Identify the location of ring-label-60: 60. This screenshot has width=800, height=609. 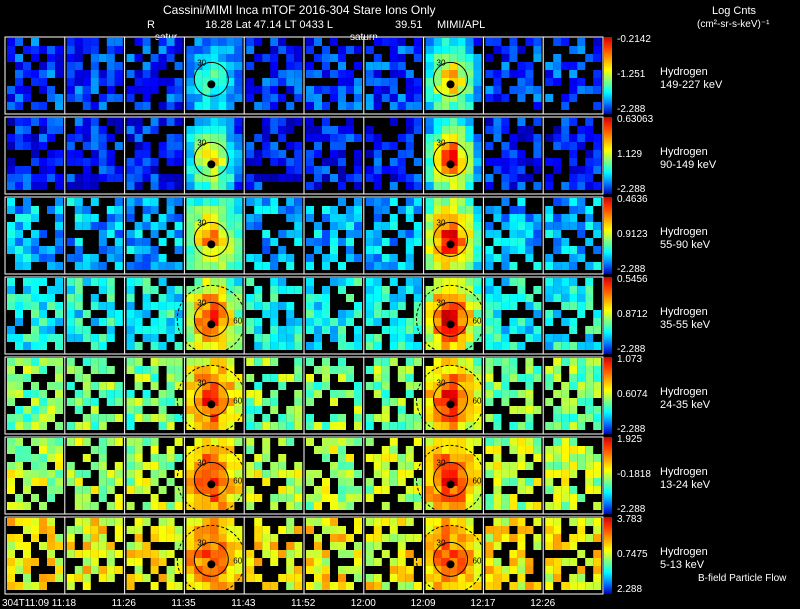
(237, 400).